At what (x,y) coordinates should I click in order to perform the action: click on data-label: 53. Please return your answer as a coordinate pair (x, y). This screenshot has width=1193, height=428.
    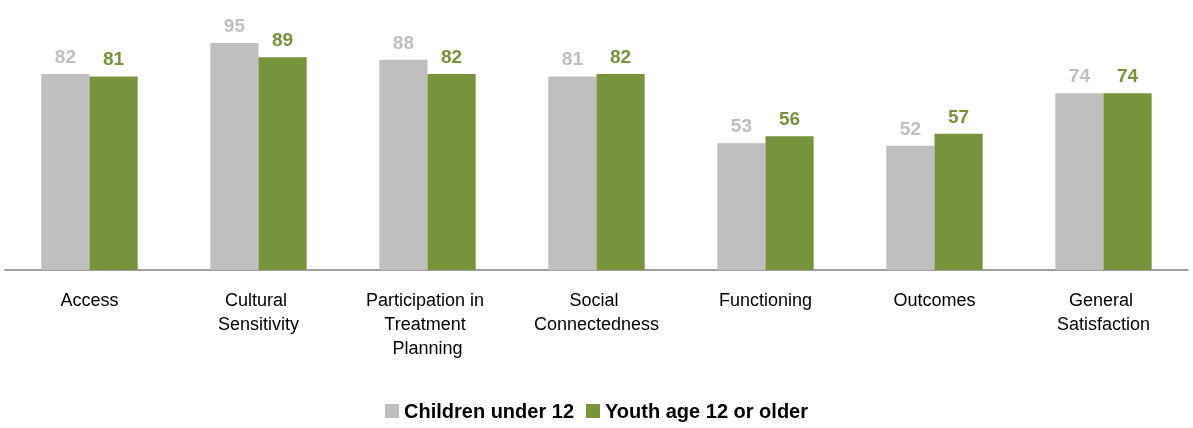
    Looking at the image, I should click on (741, 126).